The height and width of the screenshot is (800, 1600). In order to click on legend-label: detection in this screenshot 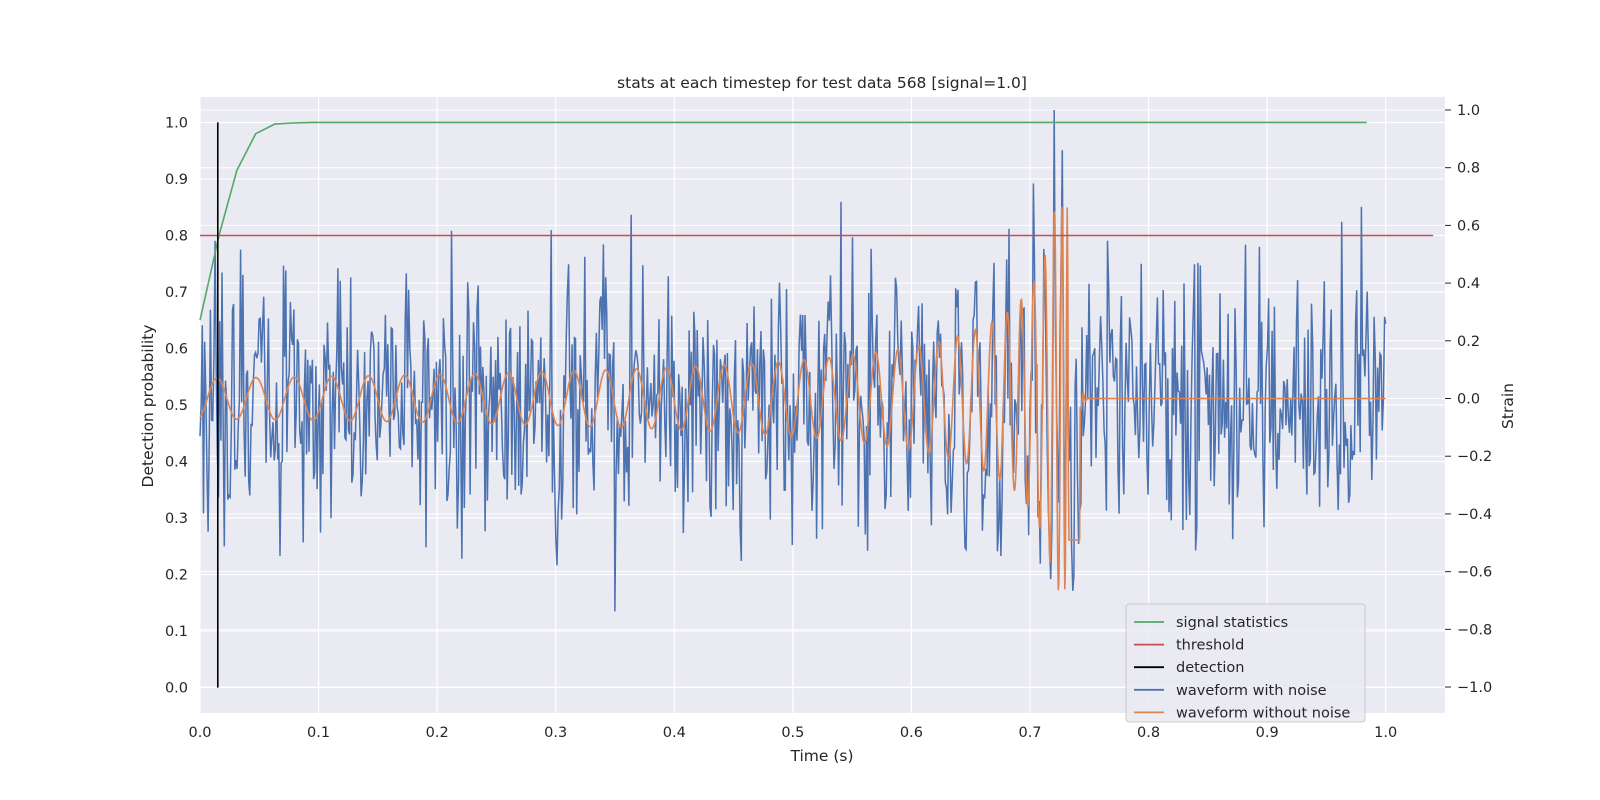, I will do `click(1210, 668)`.